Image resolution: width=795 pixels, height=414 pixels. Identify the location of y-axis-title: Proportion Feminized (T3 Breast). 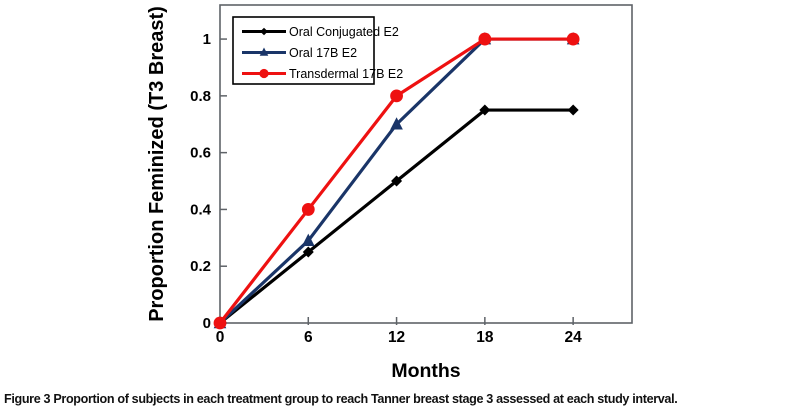
(157, 164).